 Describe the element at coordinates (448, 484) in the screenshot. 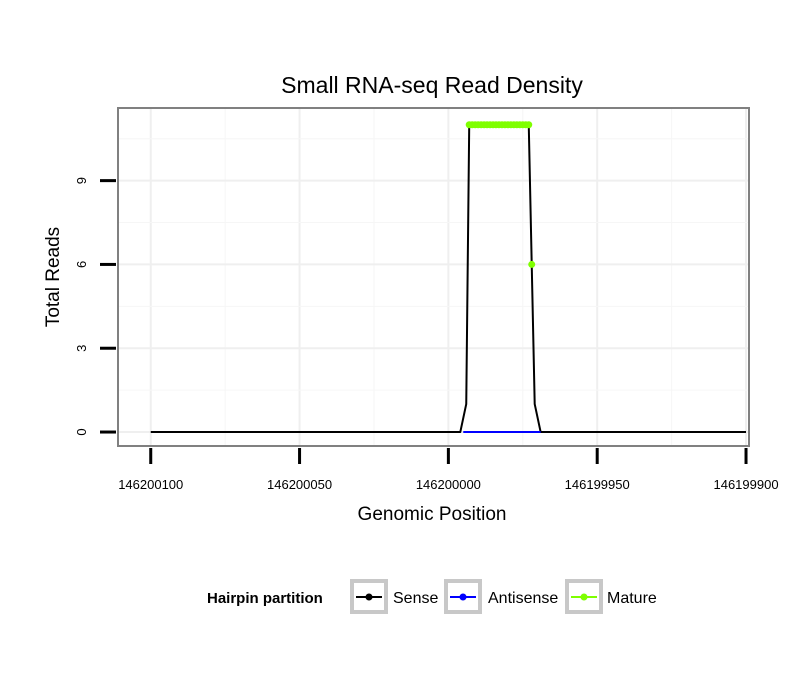

I see `x-tick-label-146200000: 146200000` at that location.